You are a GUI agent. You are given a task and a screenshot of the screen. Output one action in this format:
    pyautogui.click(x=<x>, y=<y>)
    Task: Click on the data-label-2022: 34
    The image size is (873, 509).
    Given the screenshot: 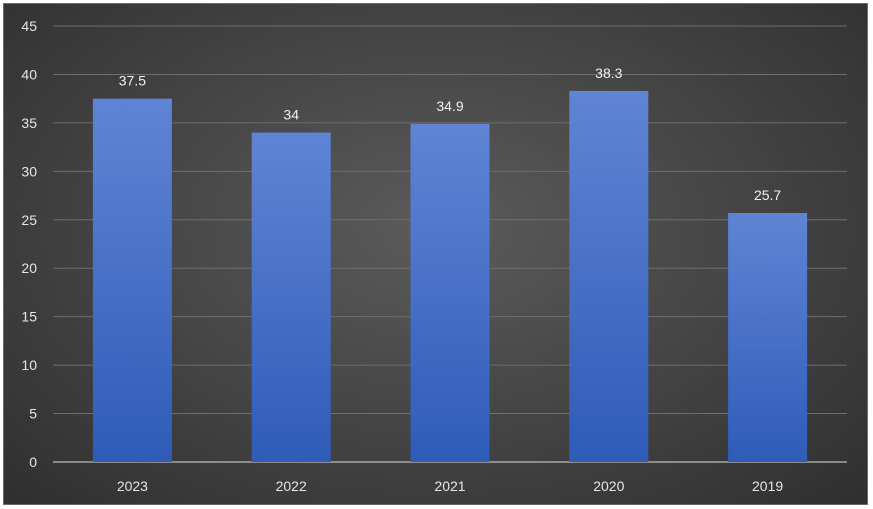 What is the action you would take?
    pyautogui.click(x=291, y=115)
    